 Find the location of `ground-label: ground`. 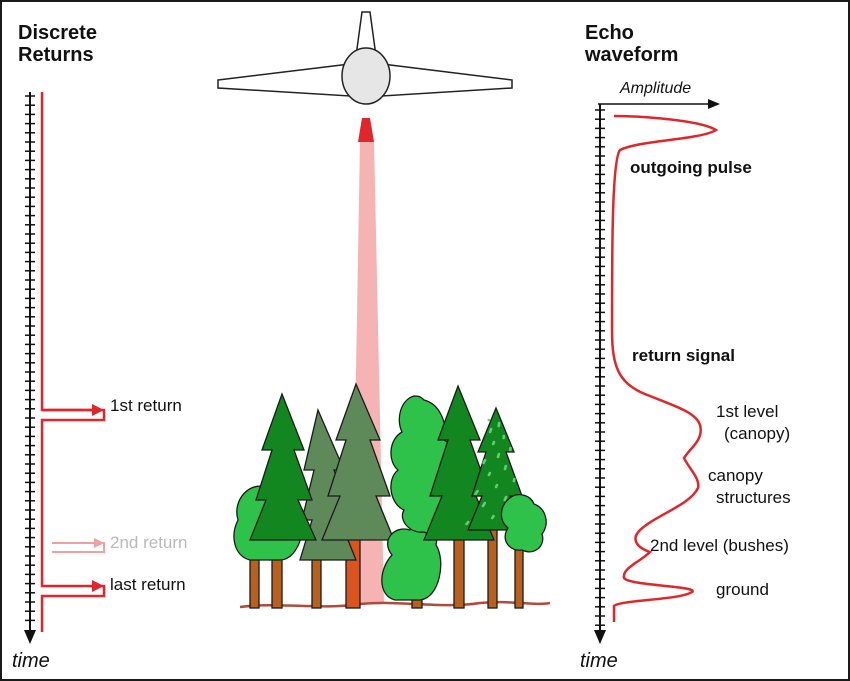

ground-label: ground is located at coordinates (742, 589).